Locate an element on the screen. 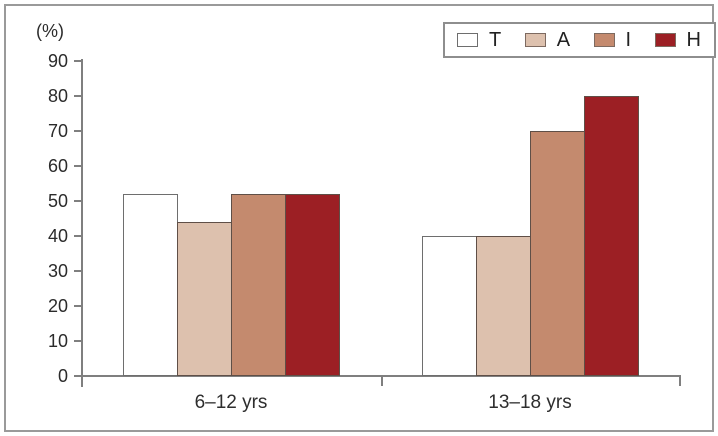  legend-item-A: A is located at coordinates (547, 40).